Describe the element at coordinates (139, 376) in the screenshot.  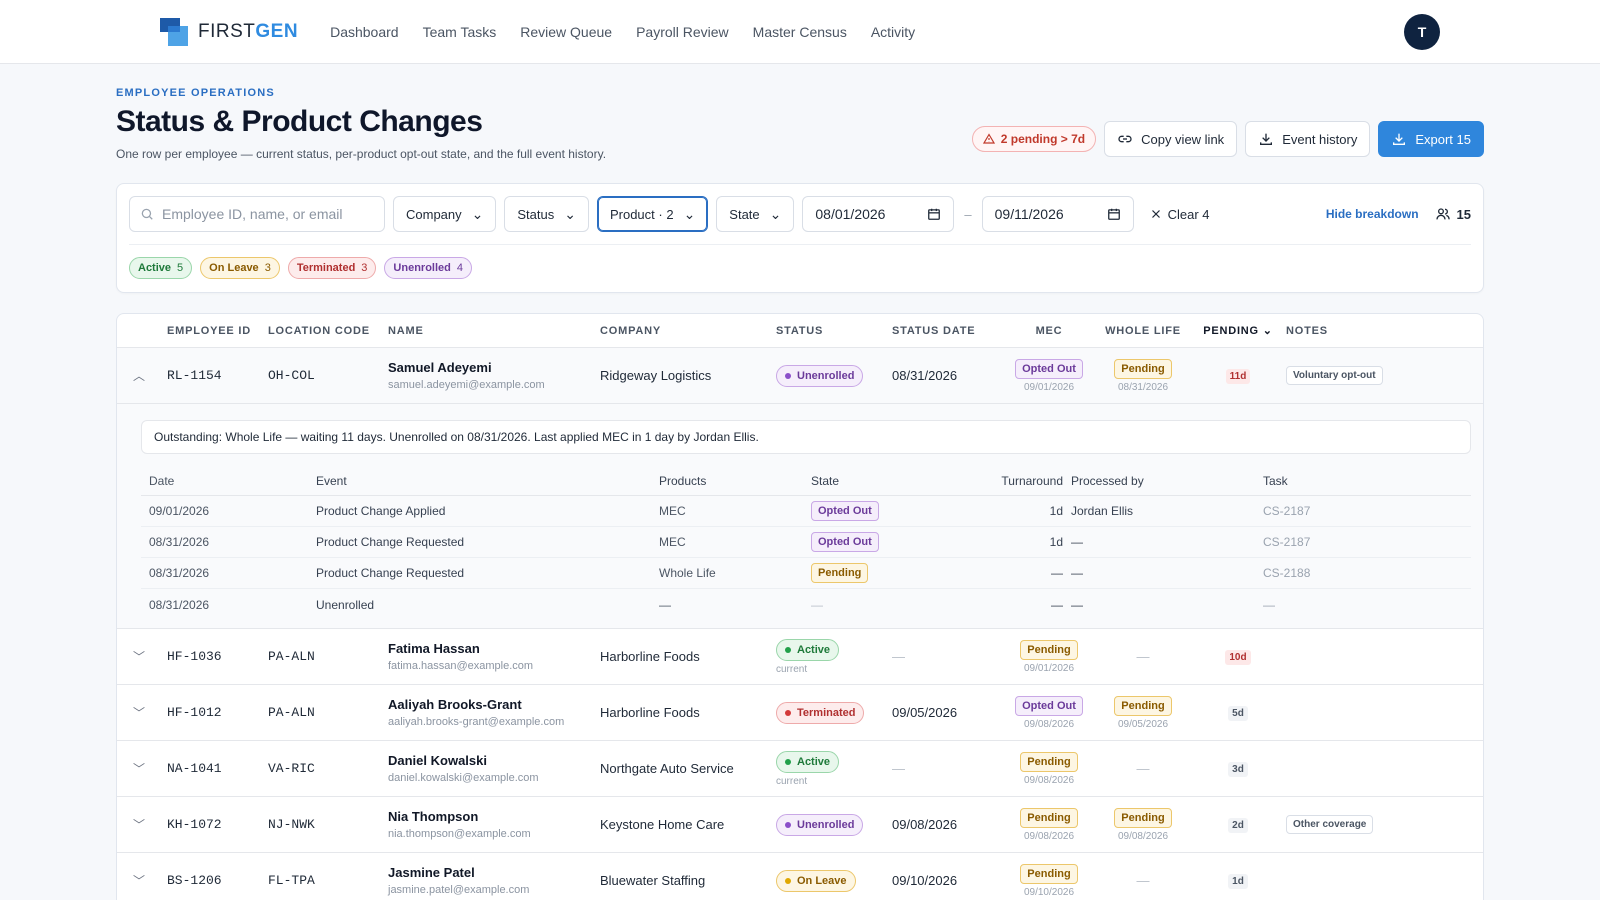
I see `chevron-up-icon: ︿` at that location.